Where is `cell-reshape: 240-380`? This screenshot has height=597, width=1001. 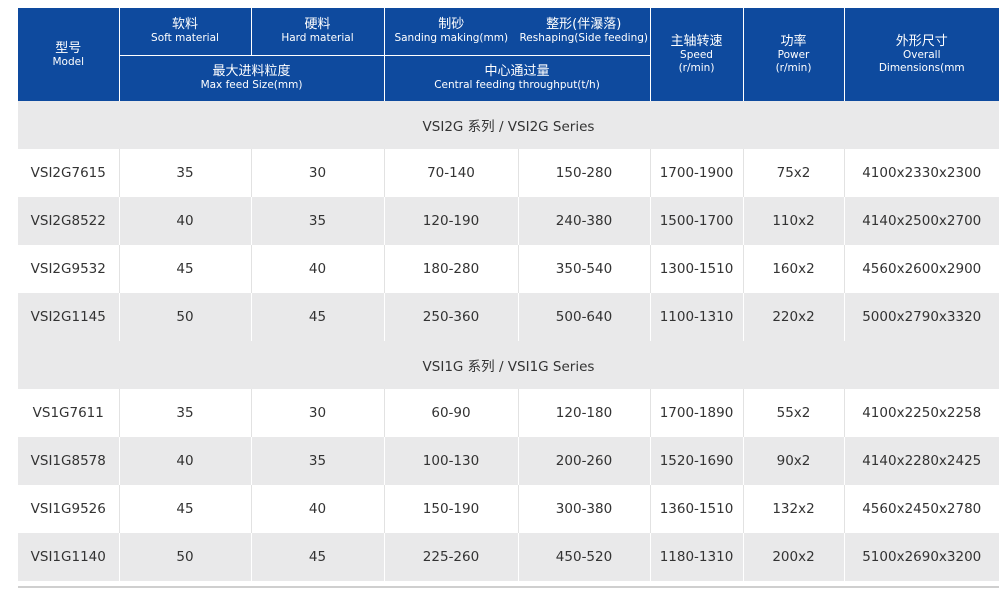 cell-reshape: 240-380 is located at coordinates (584, 221).